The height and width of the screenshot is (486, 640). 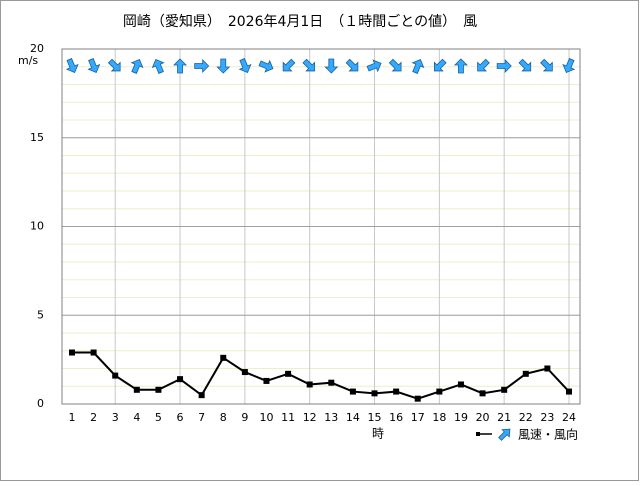 I want to click on legend-marker, so click(x=478, y=434).